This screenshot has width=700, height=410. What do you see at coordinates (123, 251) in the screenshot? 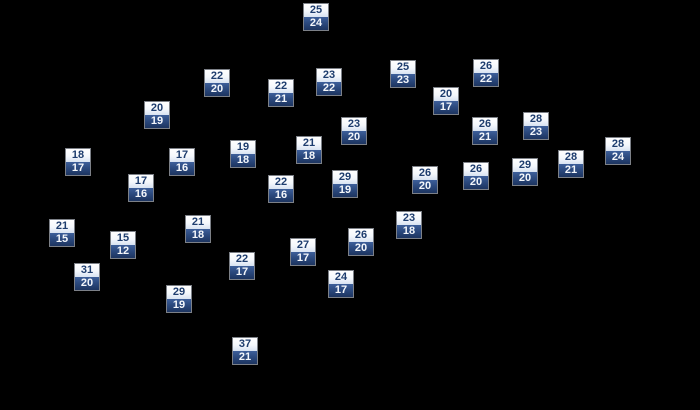
I see `temp-low-value: 12` at bounding box center [123, 251].